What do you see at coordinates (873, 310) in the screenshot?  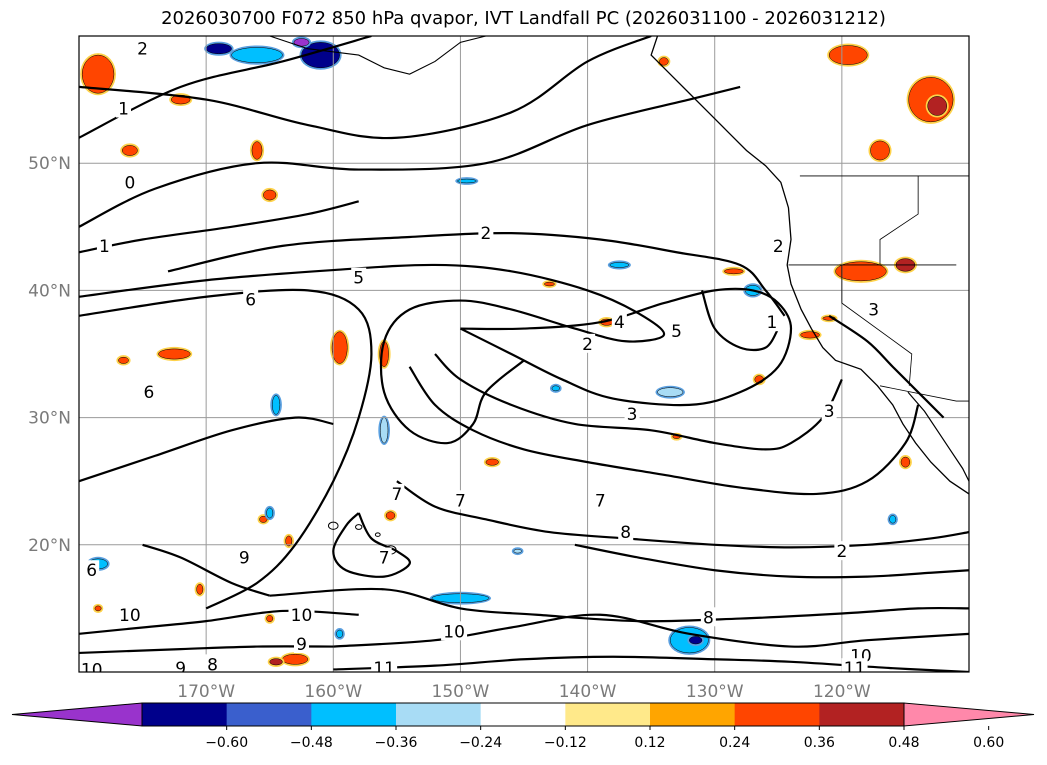 I see `contour-label-13: 3` at bounding box center [873, 310].